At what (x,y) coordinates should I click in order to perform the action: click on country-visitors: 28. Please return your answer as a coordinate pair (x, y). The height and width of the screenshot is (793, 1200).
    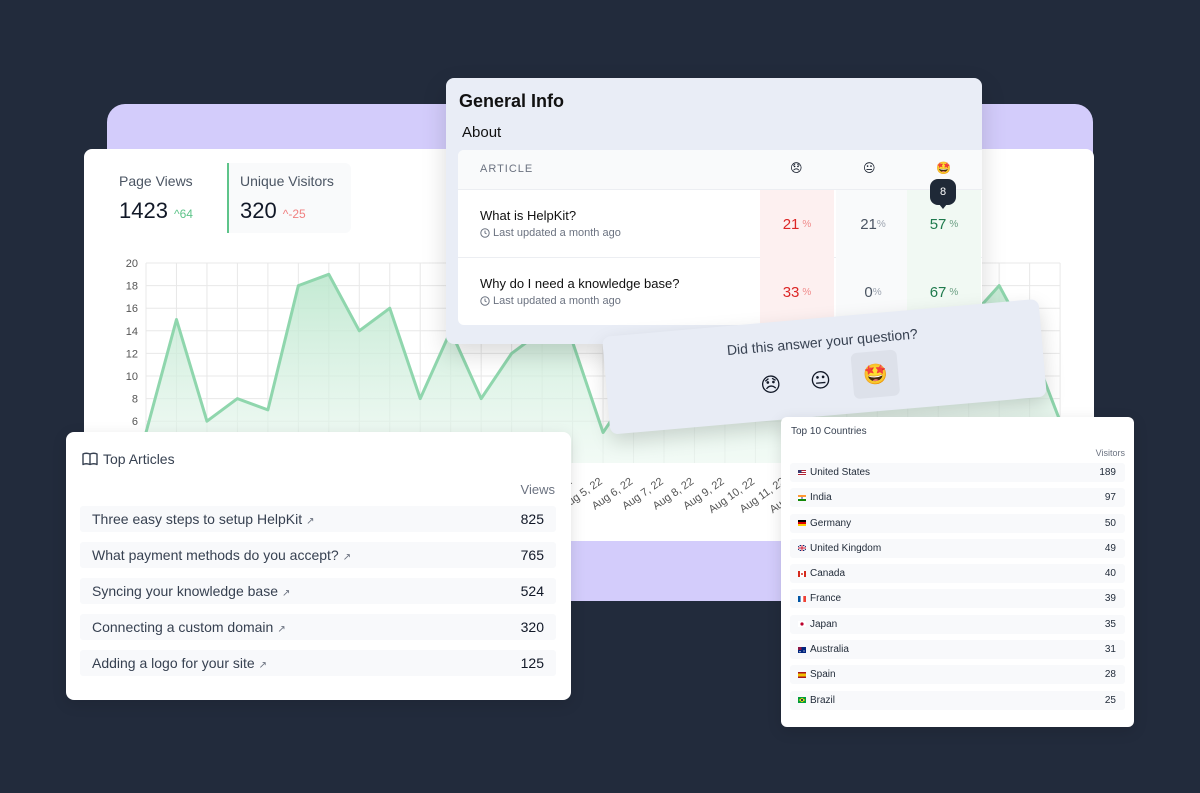
    Looking at the image, I should click on (1110, 675).